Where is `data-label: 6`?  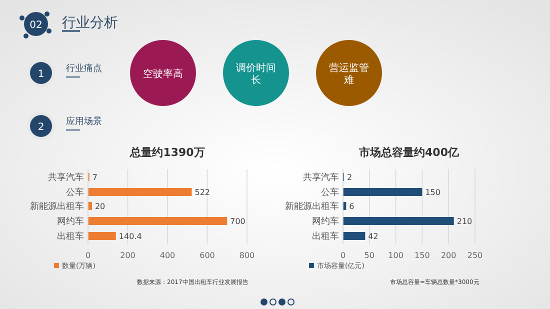 data-label: 6 is located at coordinates (351, 206).